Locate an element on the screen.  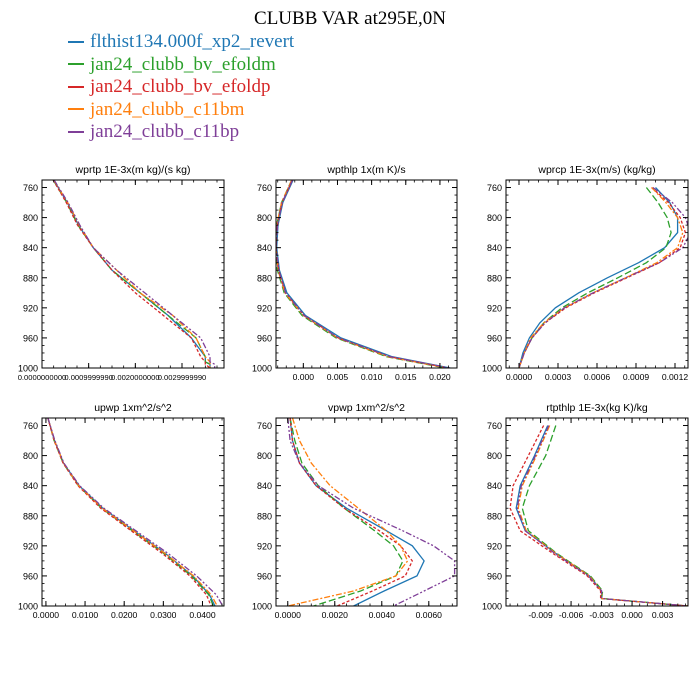
x-tick-label: -0.009 is located at coordinates (540, 615).